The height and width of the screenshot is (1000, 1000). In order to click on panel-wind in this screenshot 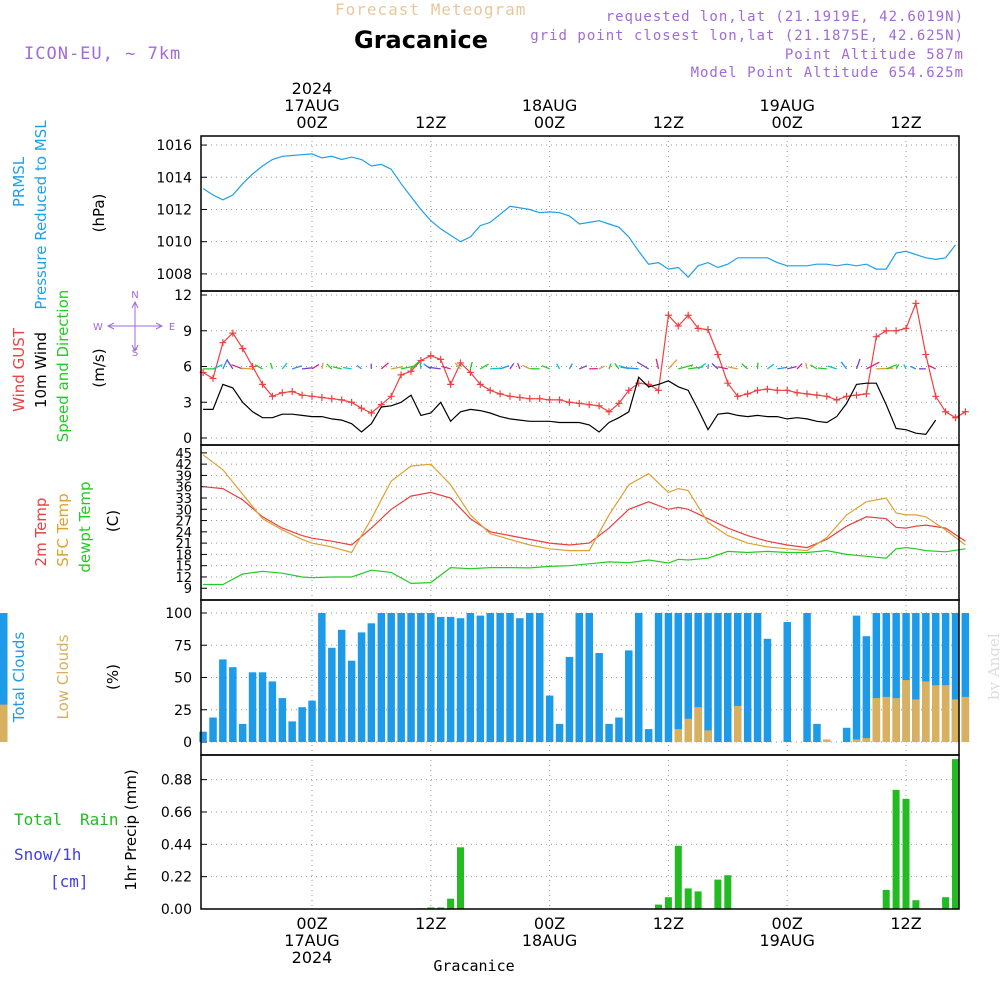, I will do `click(584, 368)`.